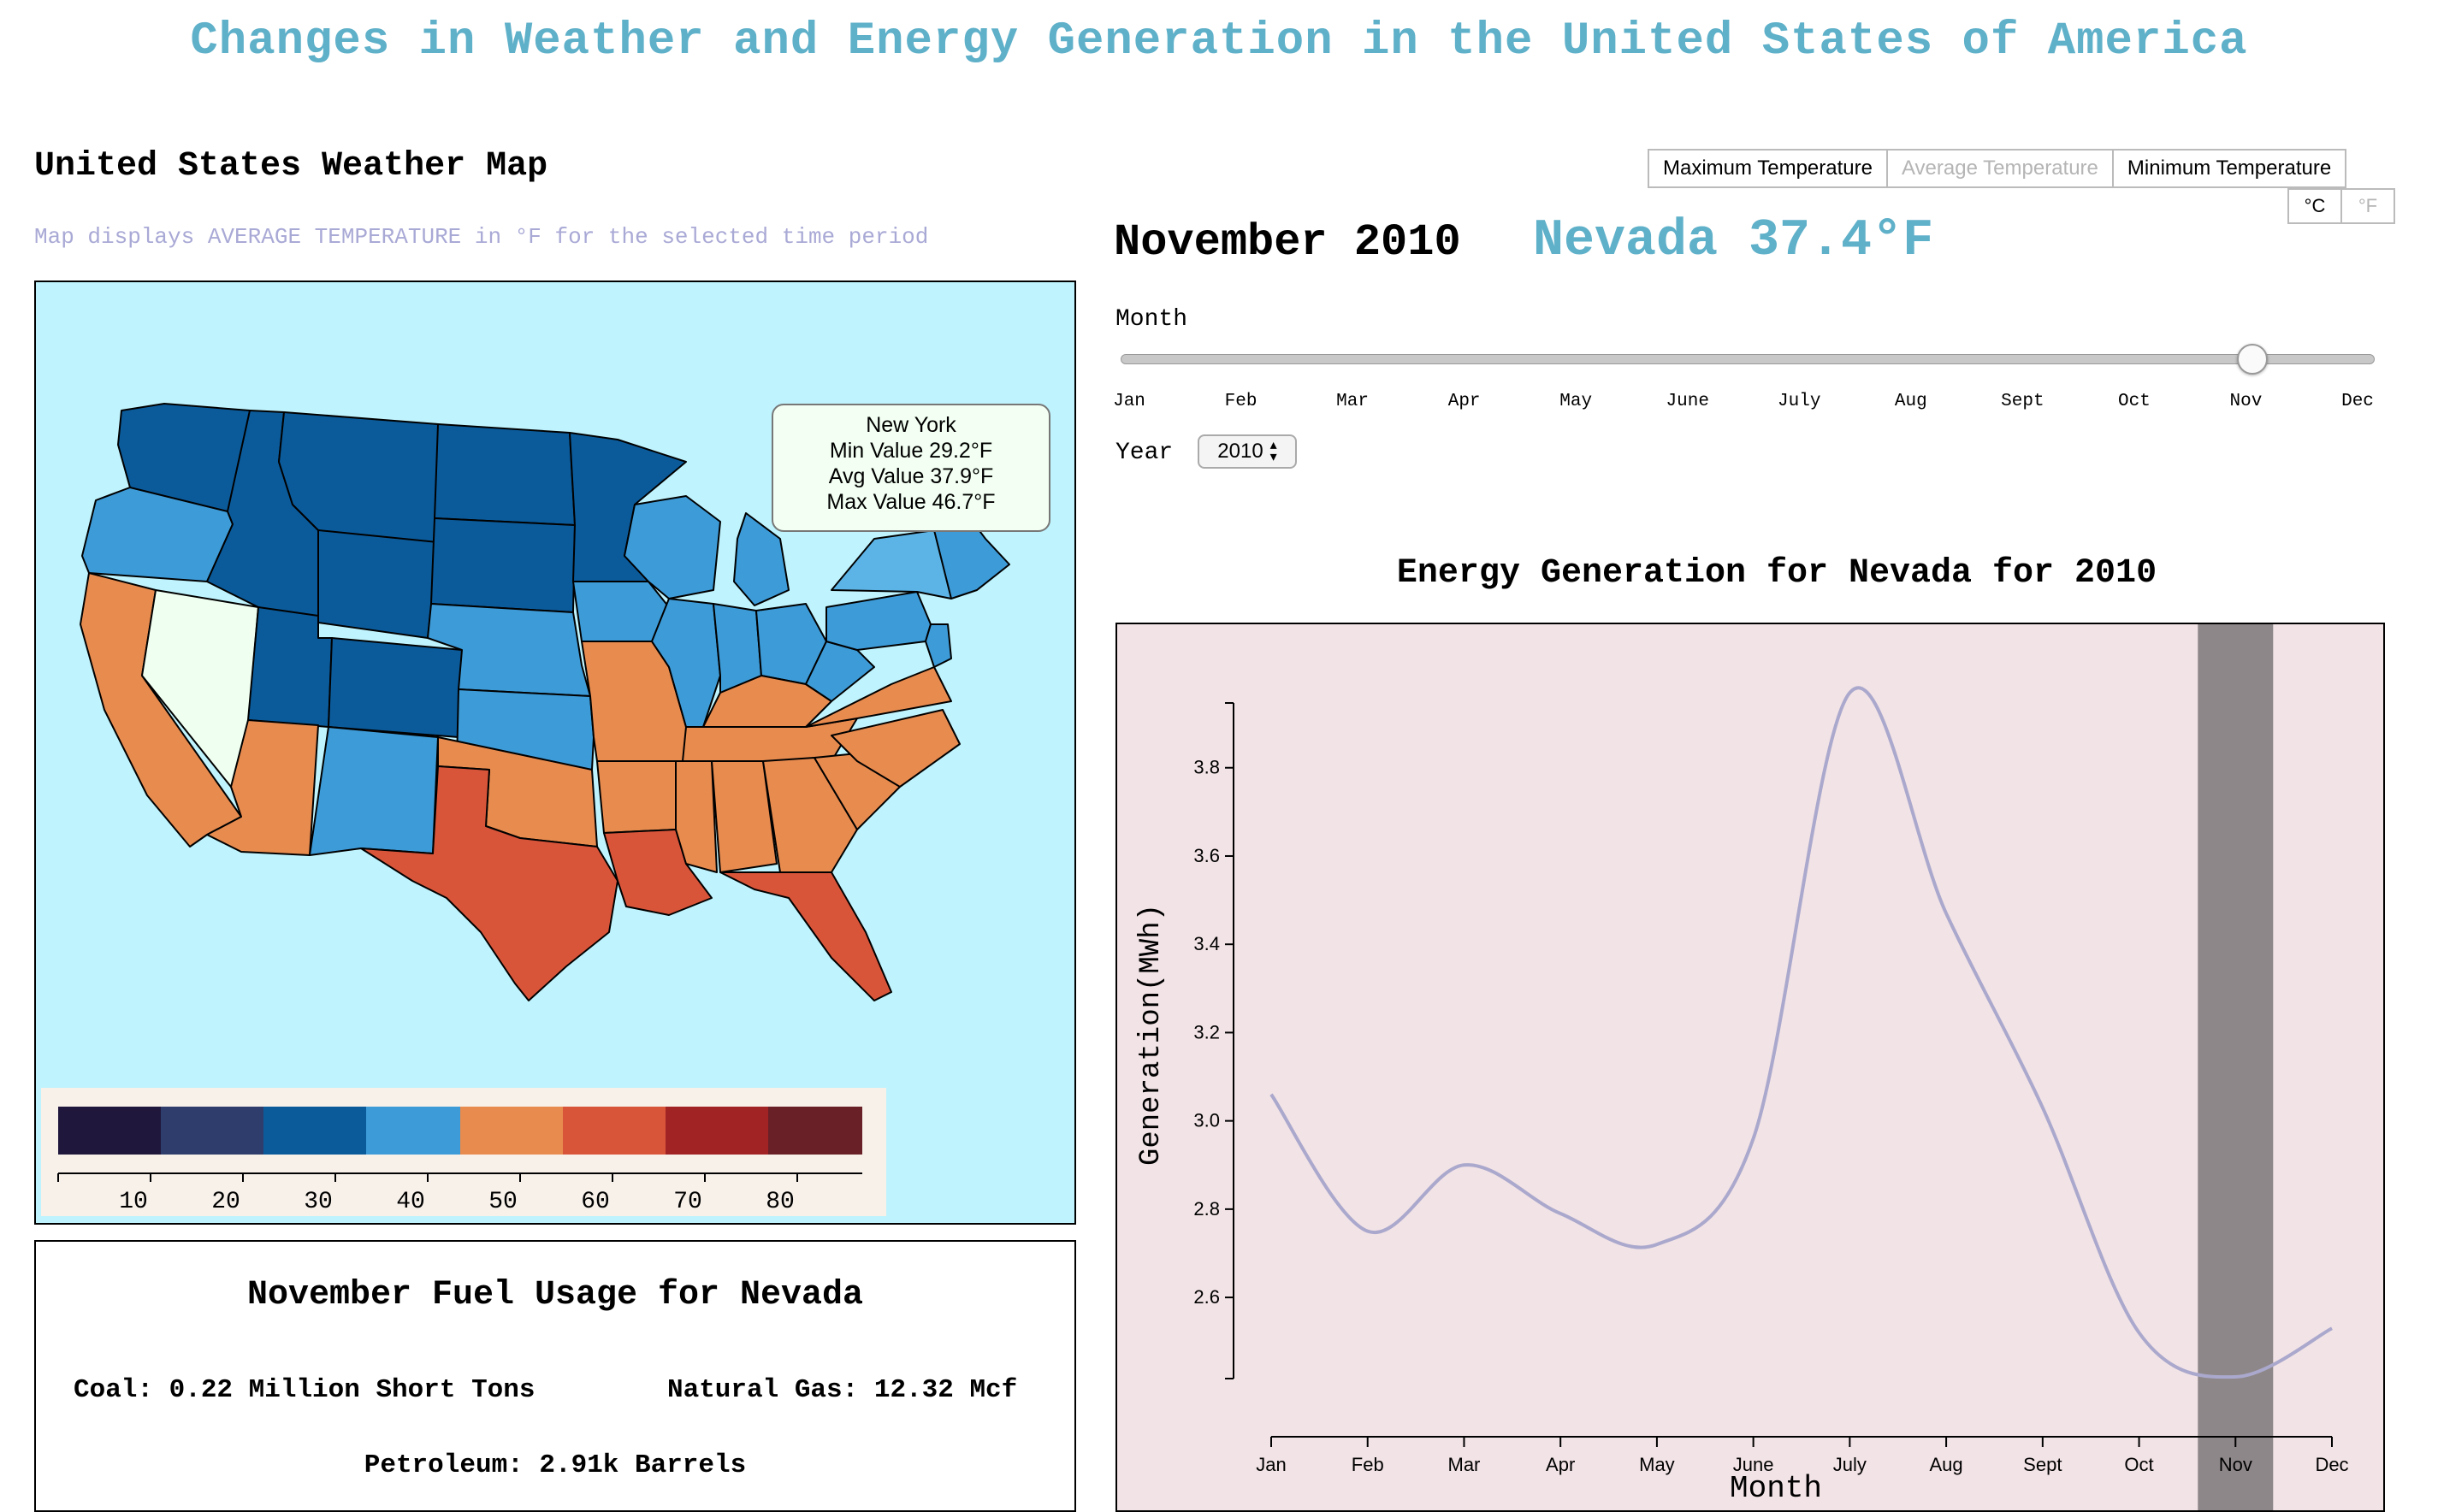  I want to click on y-tick-label: 3.0, so click(1206, 1120).